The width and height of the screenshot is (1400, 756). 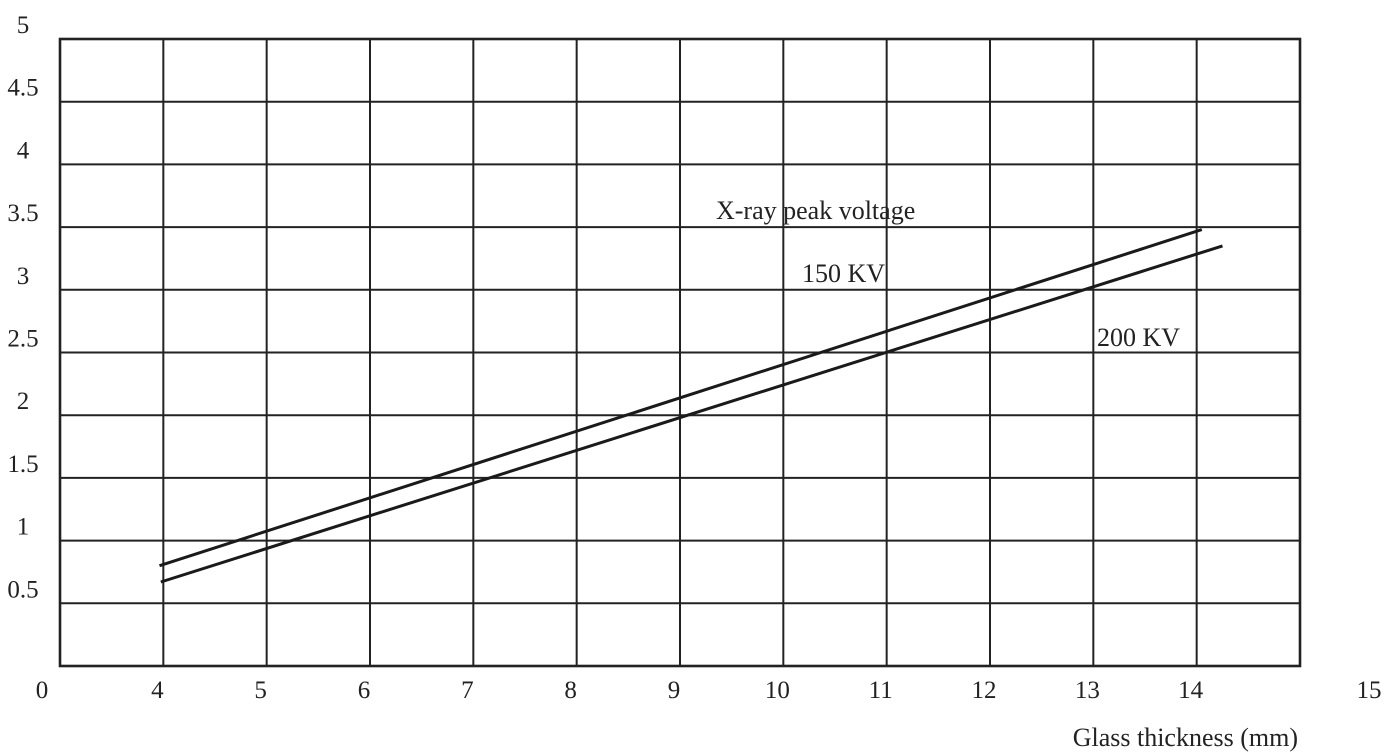 I want to click on x-tick-label: 0, so click(x=42, y=690).